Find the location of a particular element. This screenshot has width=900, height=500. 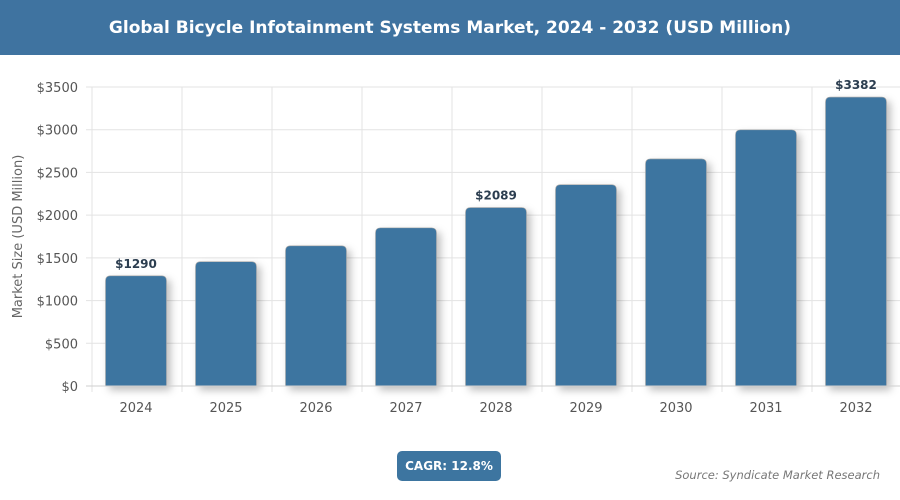

y-tick-label: $0 is located at coordinates (69, 387).